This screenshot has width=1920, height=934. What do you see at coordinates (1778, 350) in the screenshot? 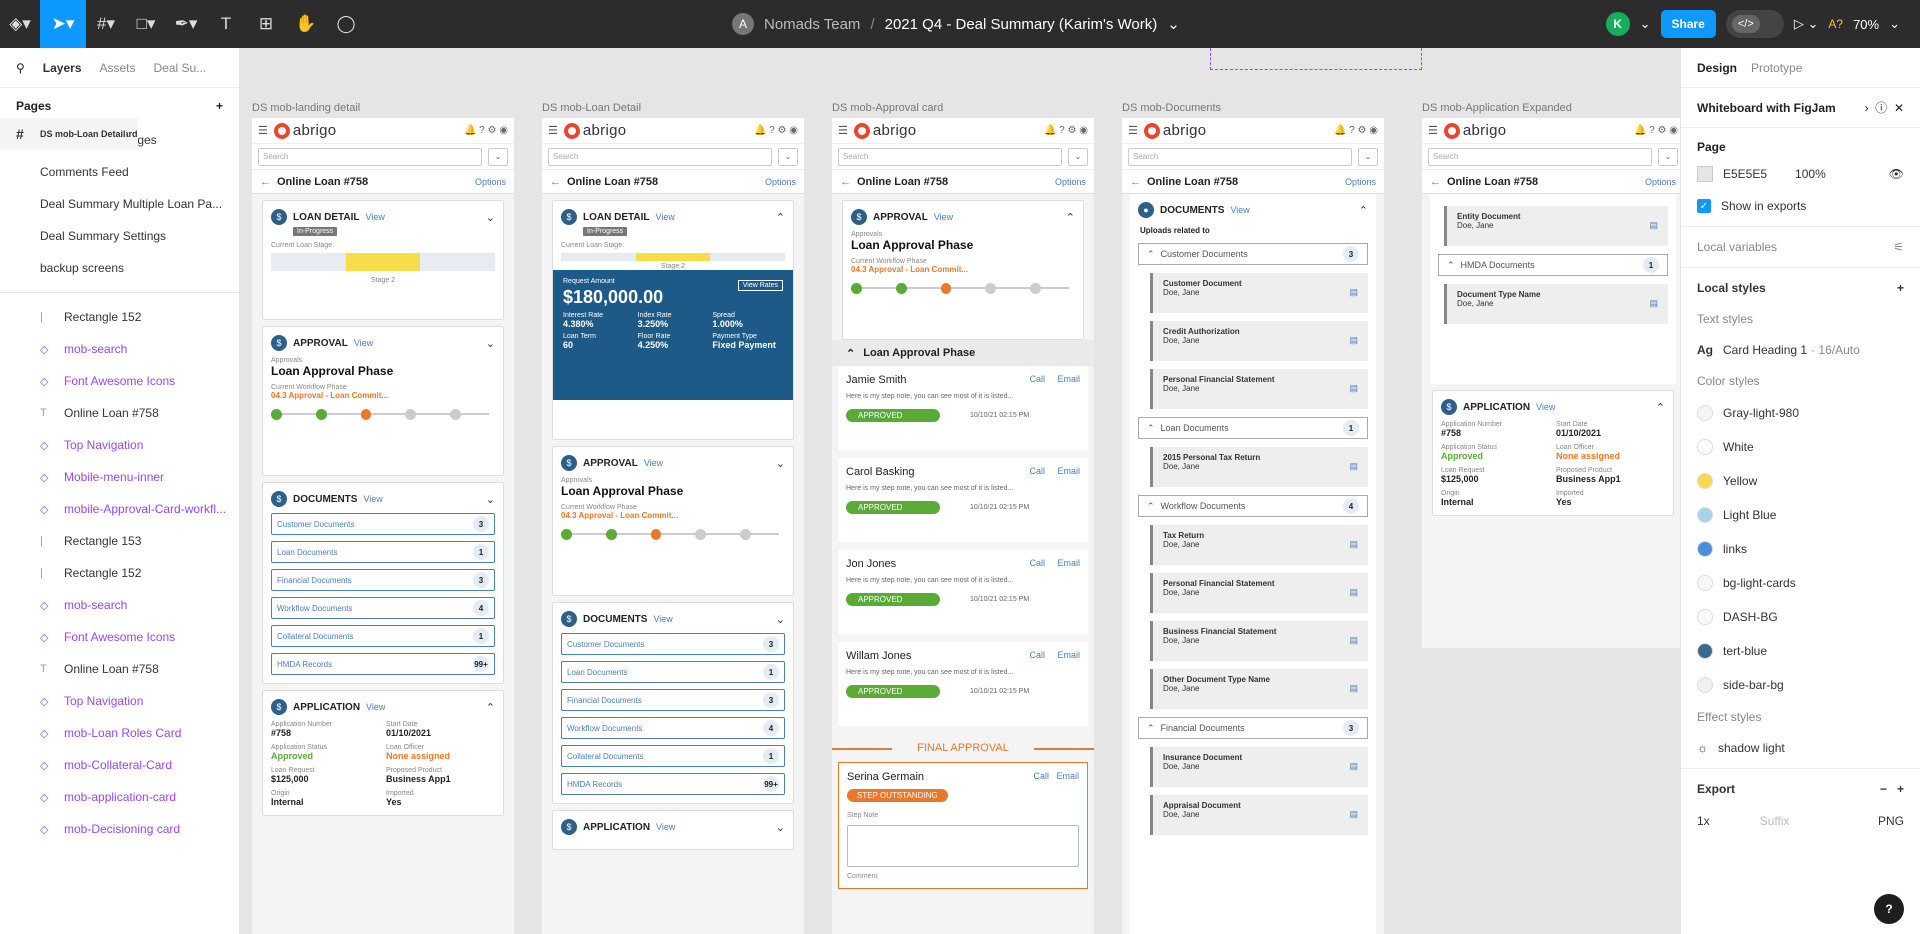
I see `text-style-item: Ag Card Heading 1 · 16/Auto` at bounding box center [1778, 350].